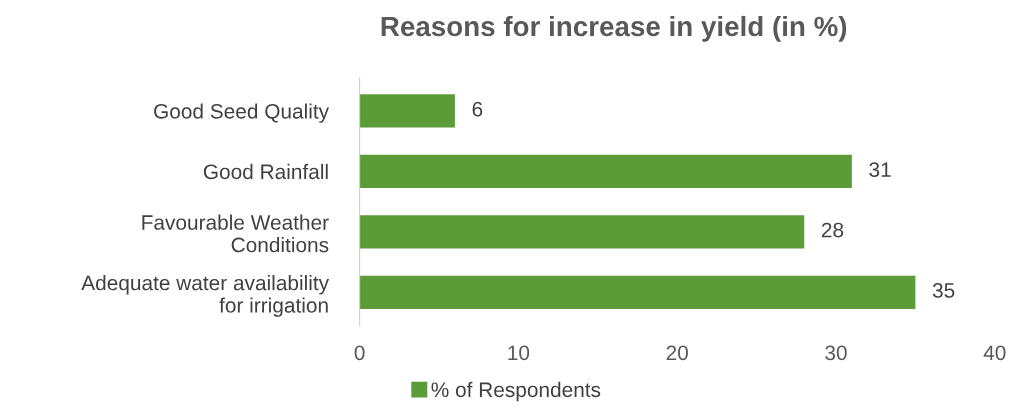 The image size is (1013, 420). I want to click on x-tick-label: 0, so click(359, 353).